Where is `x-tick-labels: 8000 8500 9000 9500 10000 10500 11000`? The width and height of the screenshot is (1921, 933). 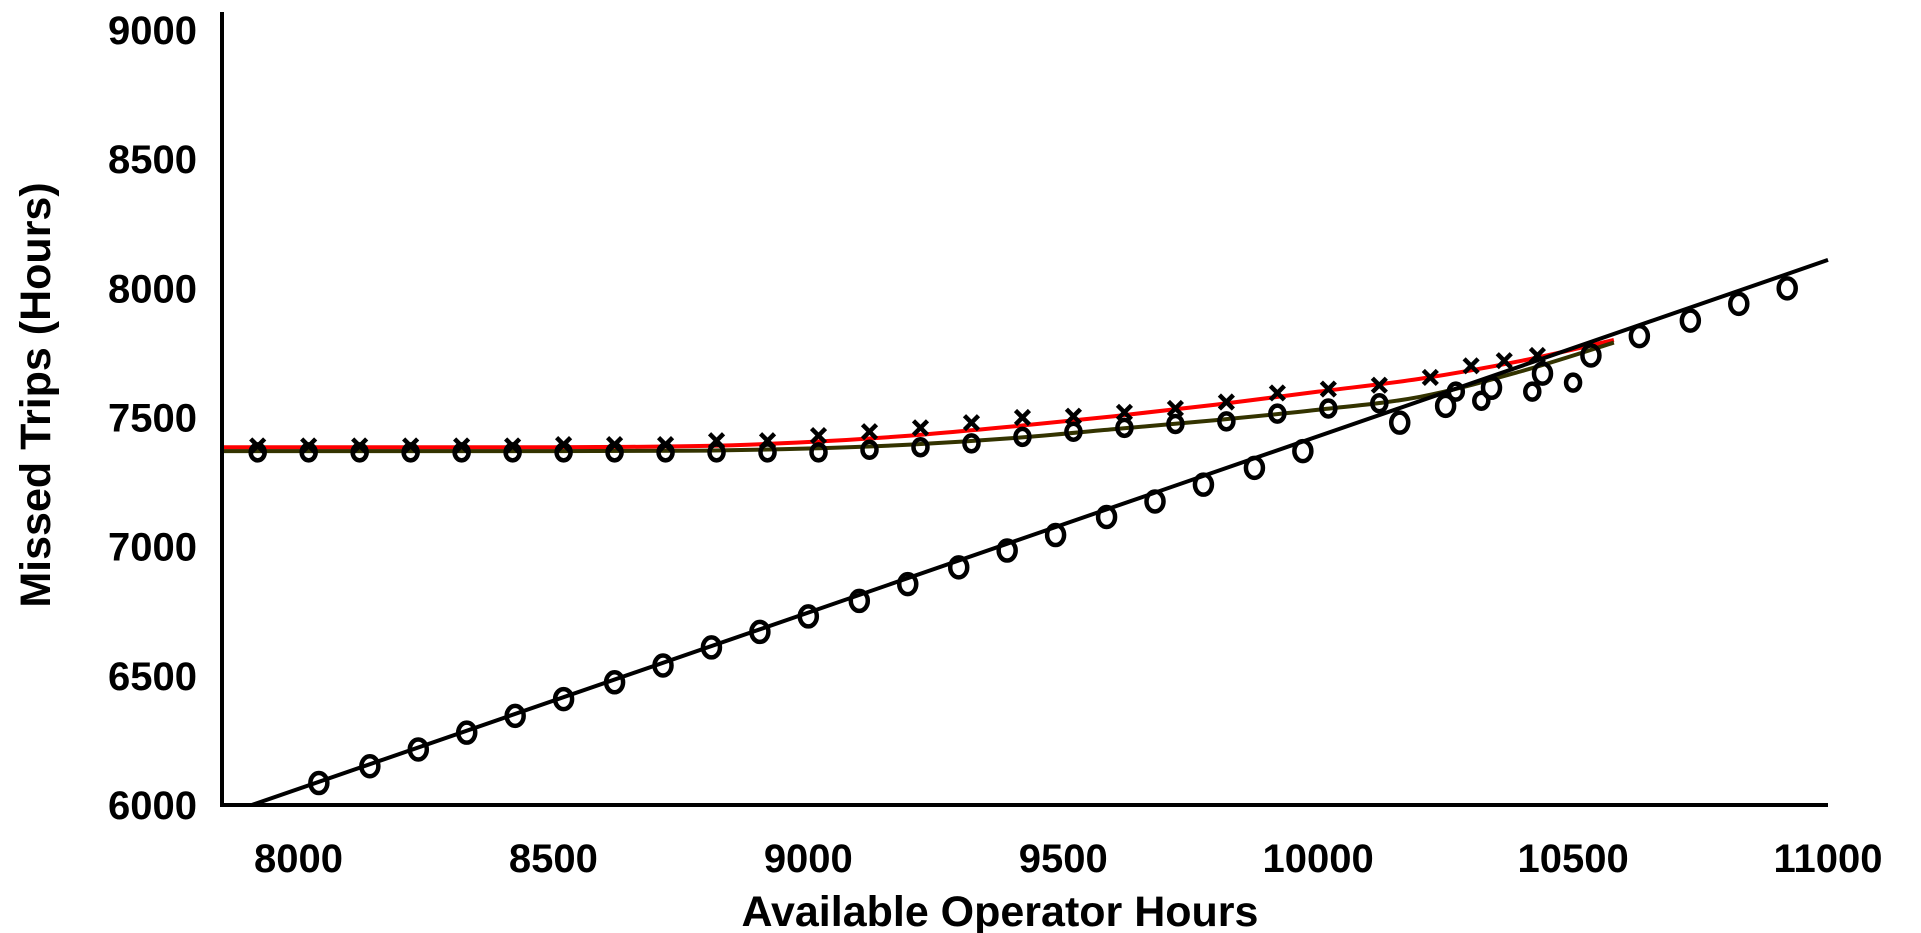 x-tick-labels: 8000 8500 9000 9500 10000 10500 11000 is located at coordinates (1068, 859).